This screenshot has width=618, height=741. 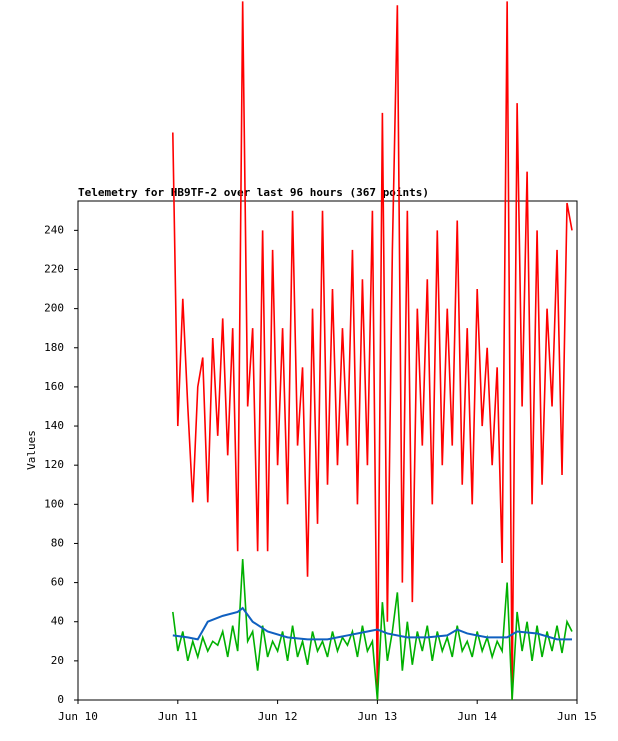 I want to click on y-tick-label: 240, so click(x=54, y=229).